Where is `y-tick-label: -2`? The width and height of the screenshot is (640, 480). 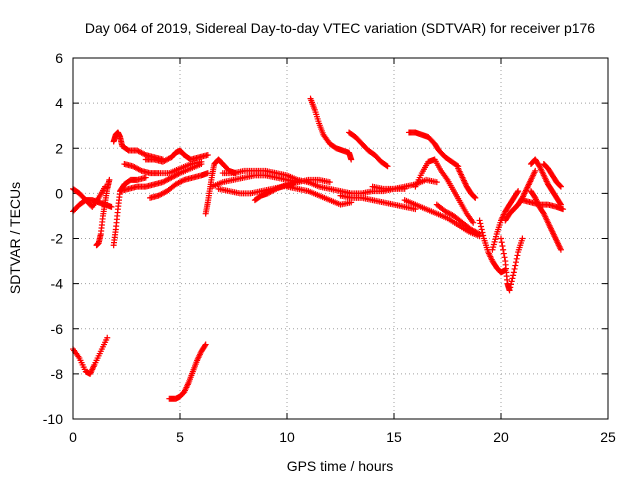 y-tick-label: -2 is located at coordinates (57, 239).